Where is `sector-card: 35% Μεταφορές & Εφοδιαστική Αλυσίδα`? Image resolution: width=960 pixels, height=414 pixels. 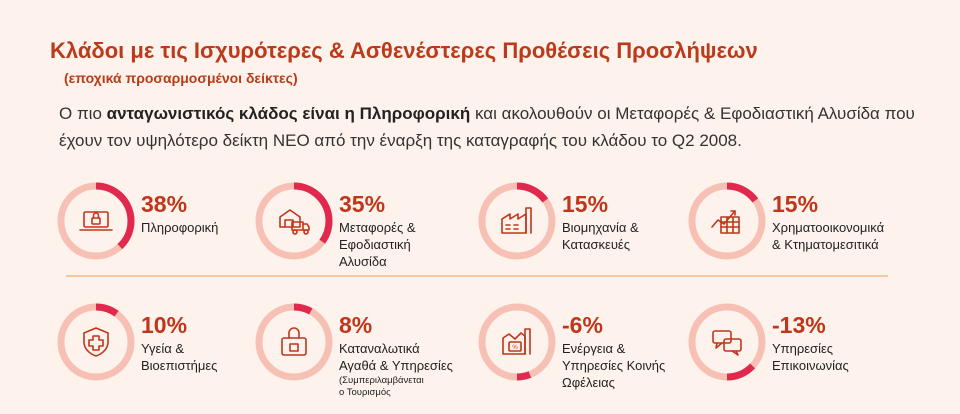 sector-card: 35% Μεταφορές & Εφοδιαστική Αλυσίδα is located at coordinates (375, 229).